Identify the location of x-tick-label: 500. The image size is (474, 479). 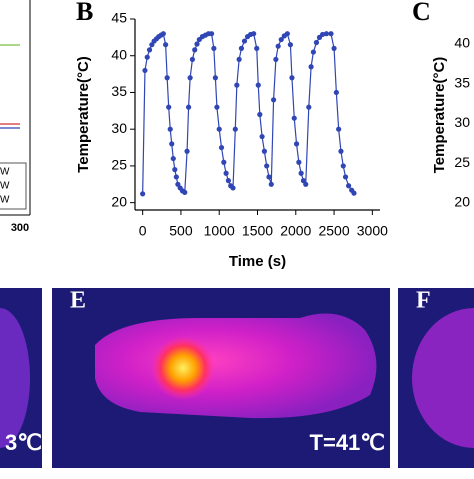
(181, 231).